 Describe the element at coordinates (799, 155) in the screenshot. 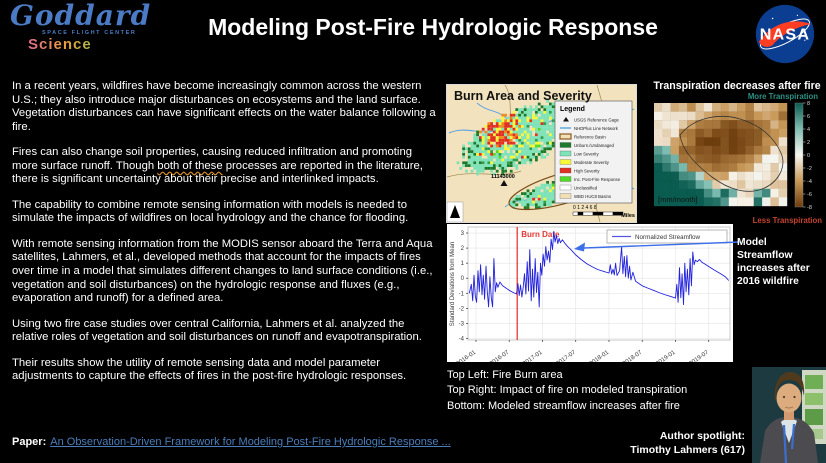

I see `colorbar` at that location.